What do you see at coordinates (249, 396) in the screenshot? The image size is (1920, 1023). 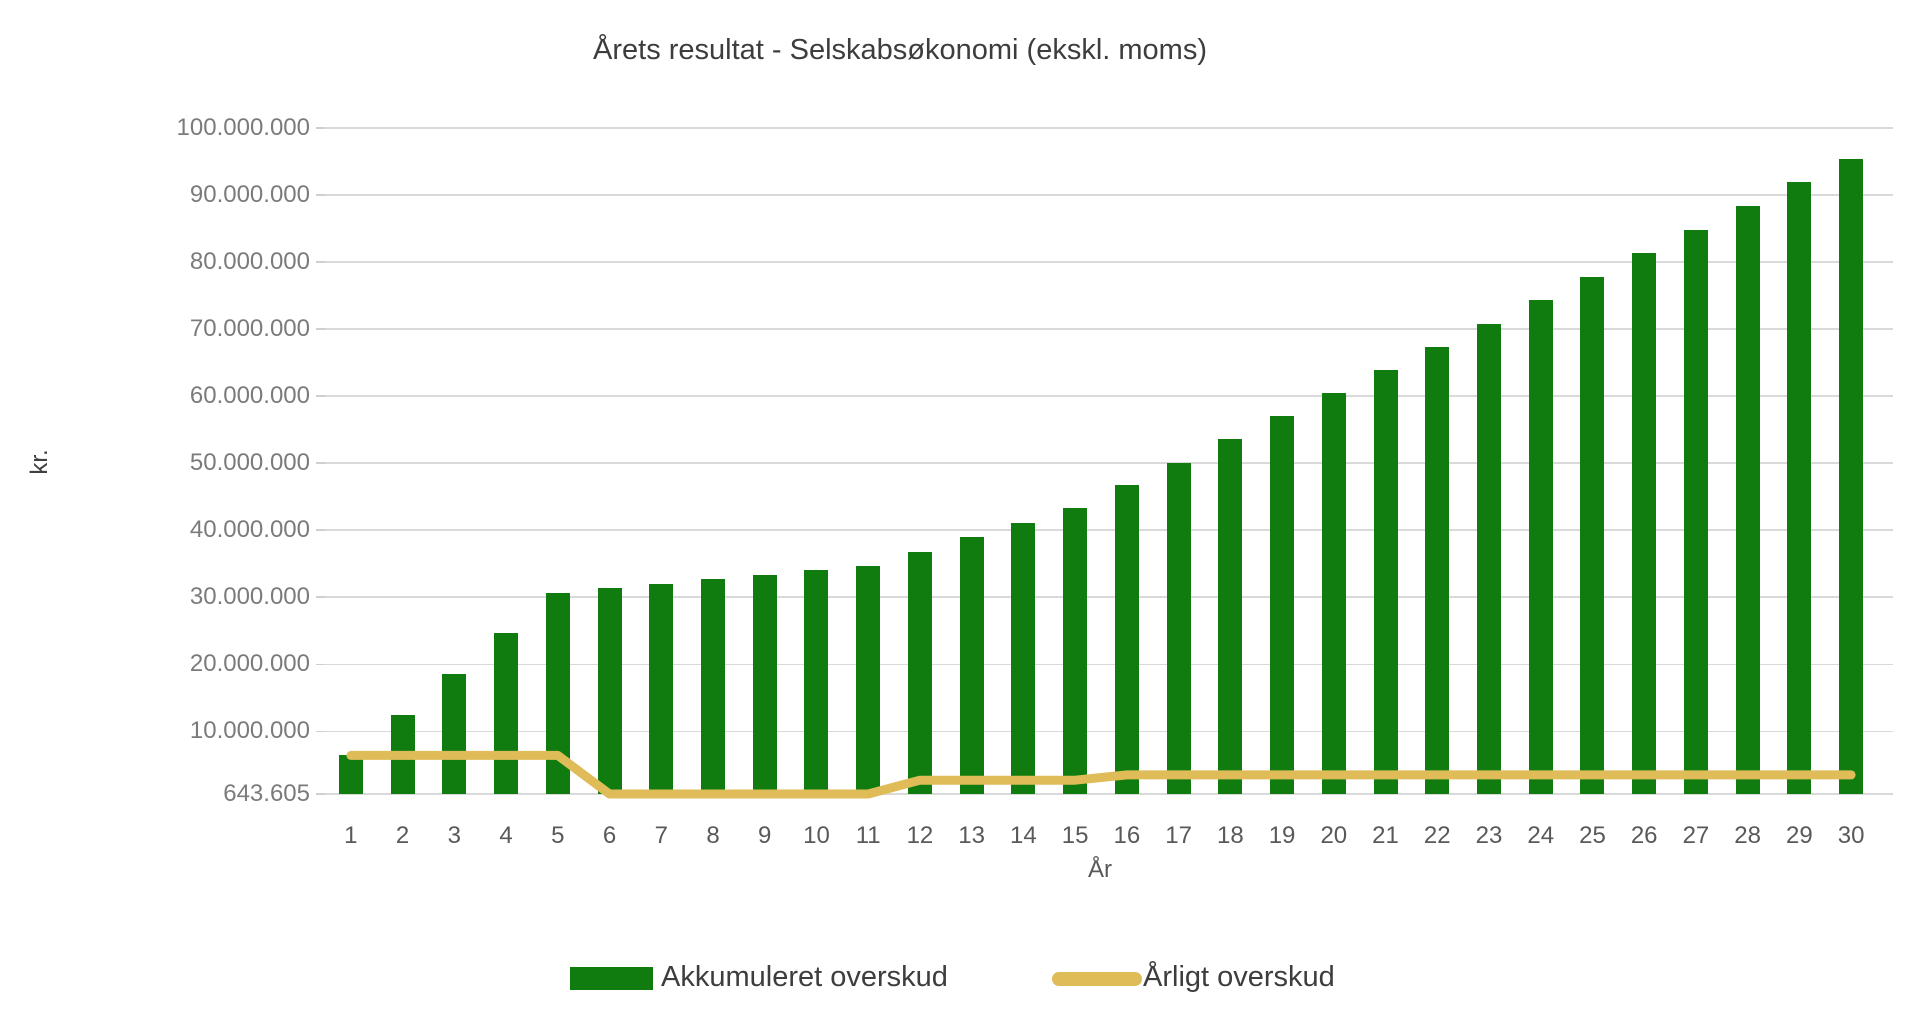 I see `y-tick-label: 60.000.000` at bounding box center [249, 396].